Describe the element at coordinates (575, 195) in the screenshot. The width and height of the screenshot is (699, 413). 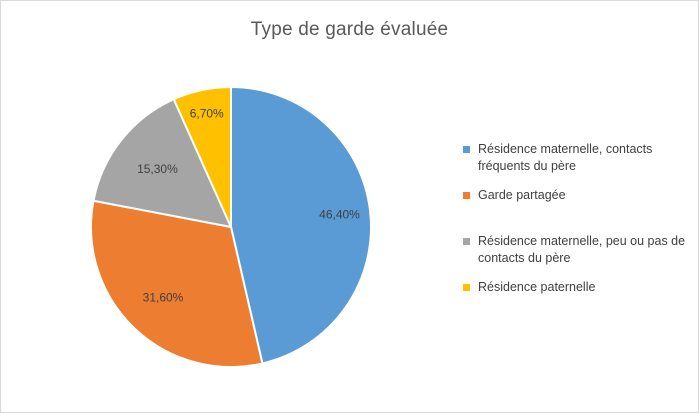
I see `legend-item-2: Garde partagée` at that location.